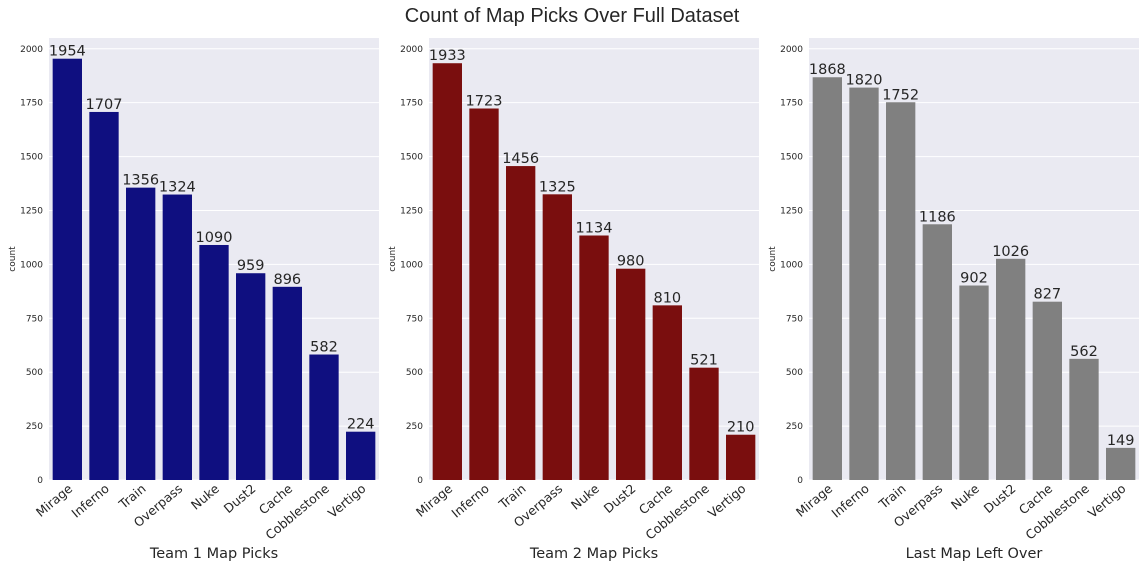 The image size is (1144, 568). Describe the element at coordinates (631, 262) in the screenshot. I see `bar-value-label: 980` at that location.